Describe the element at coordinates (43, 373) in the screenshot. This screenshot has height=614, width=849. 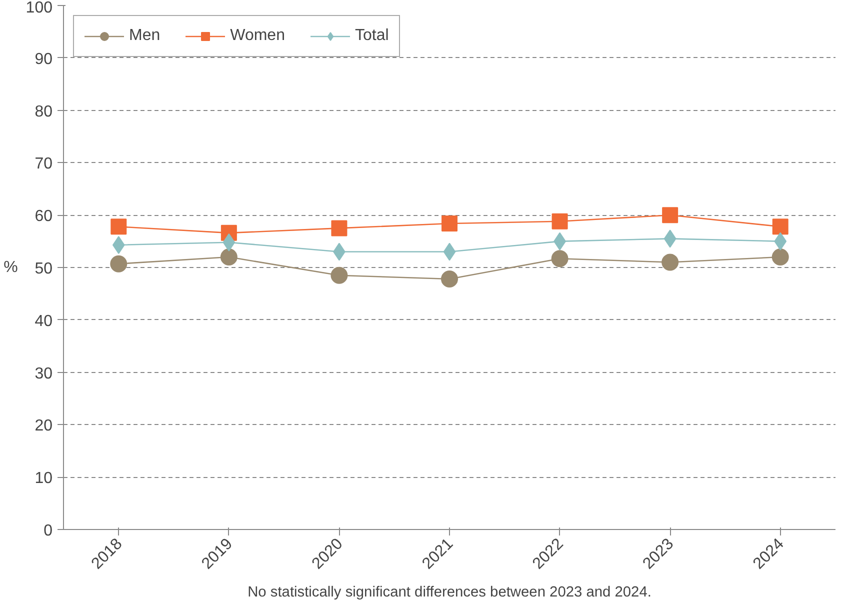
I see `y-tick-label: 30` at that location.